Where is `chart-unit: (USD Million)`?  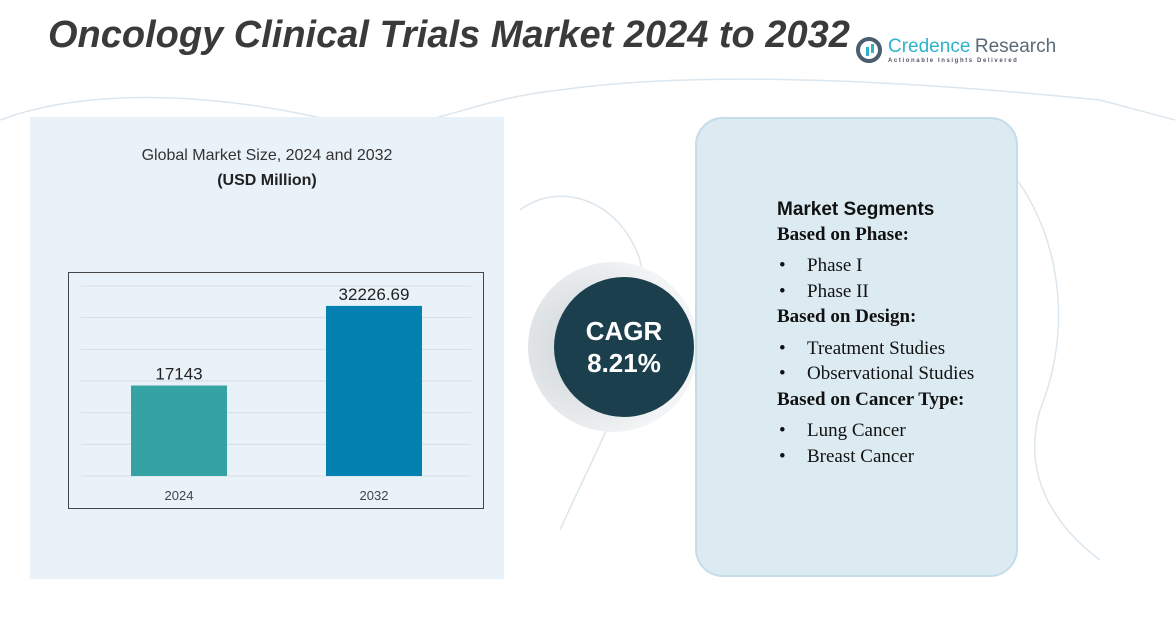 chart-unit: (USD Million) is located at coordinates (267, 180).